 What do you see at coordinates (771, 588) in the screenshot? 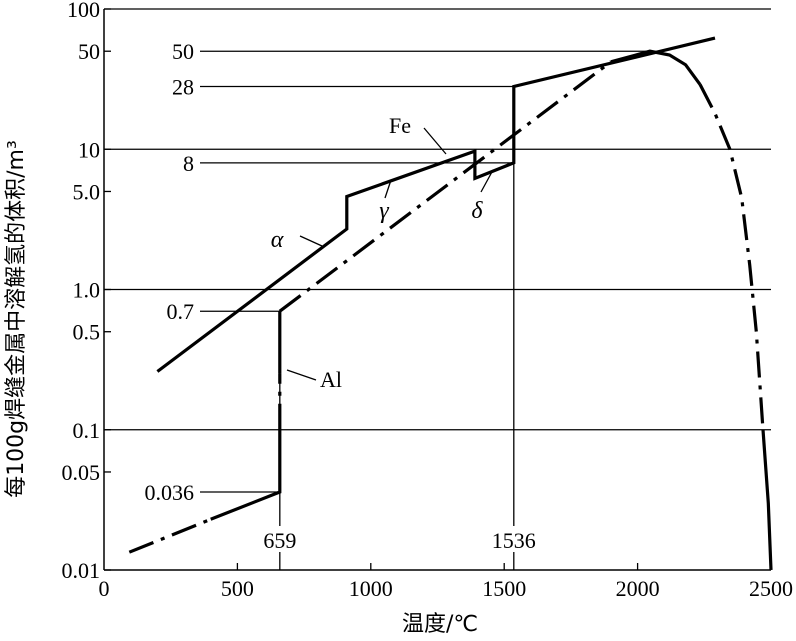
I see `x-tick-label: 2500` at bounding box center [771, 588].